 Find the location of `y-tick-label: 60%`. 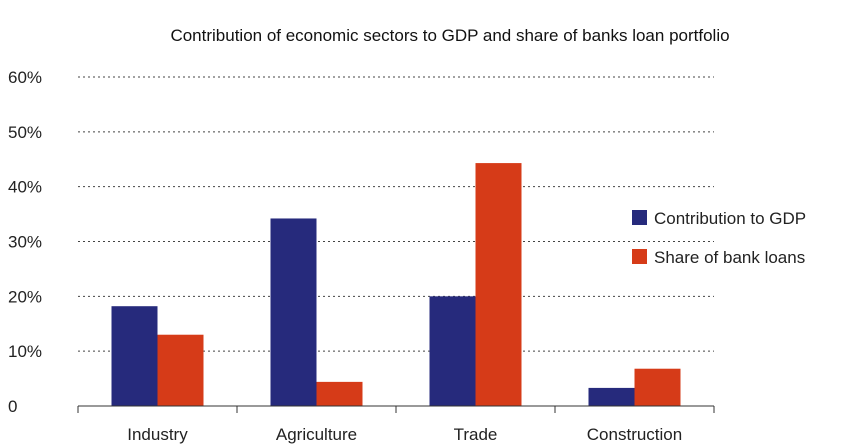

y-tick-label: 60% is located at coordinates (25, 77).